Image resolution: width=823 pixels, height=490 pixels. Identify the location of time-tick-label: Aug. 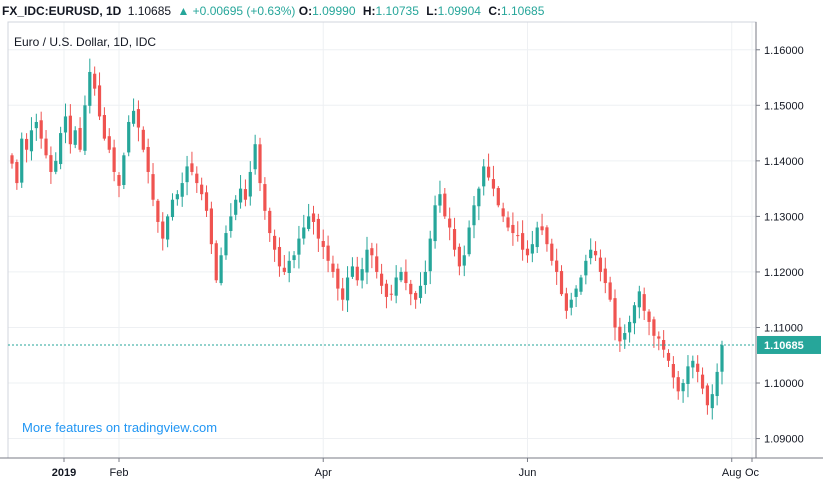
(732, 473).